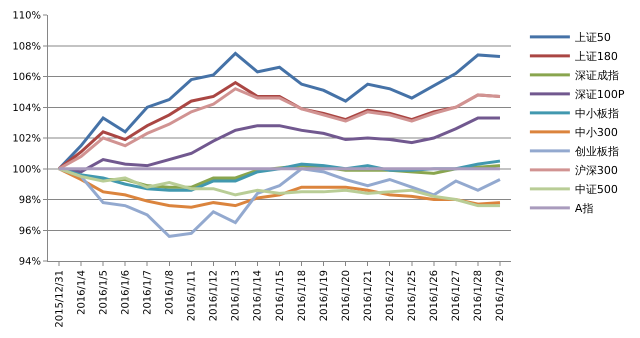 Image resolution: width=640 pixels, height=338 pixels. I want to click on legend-label: 中证500, so click(596, 189).